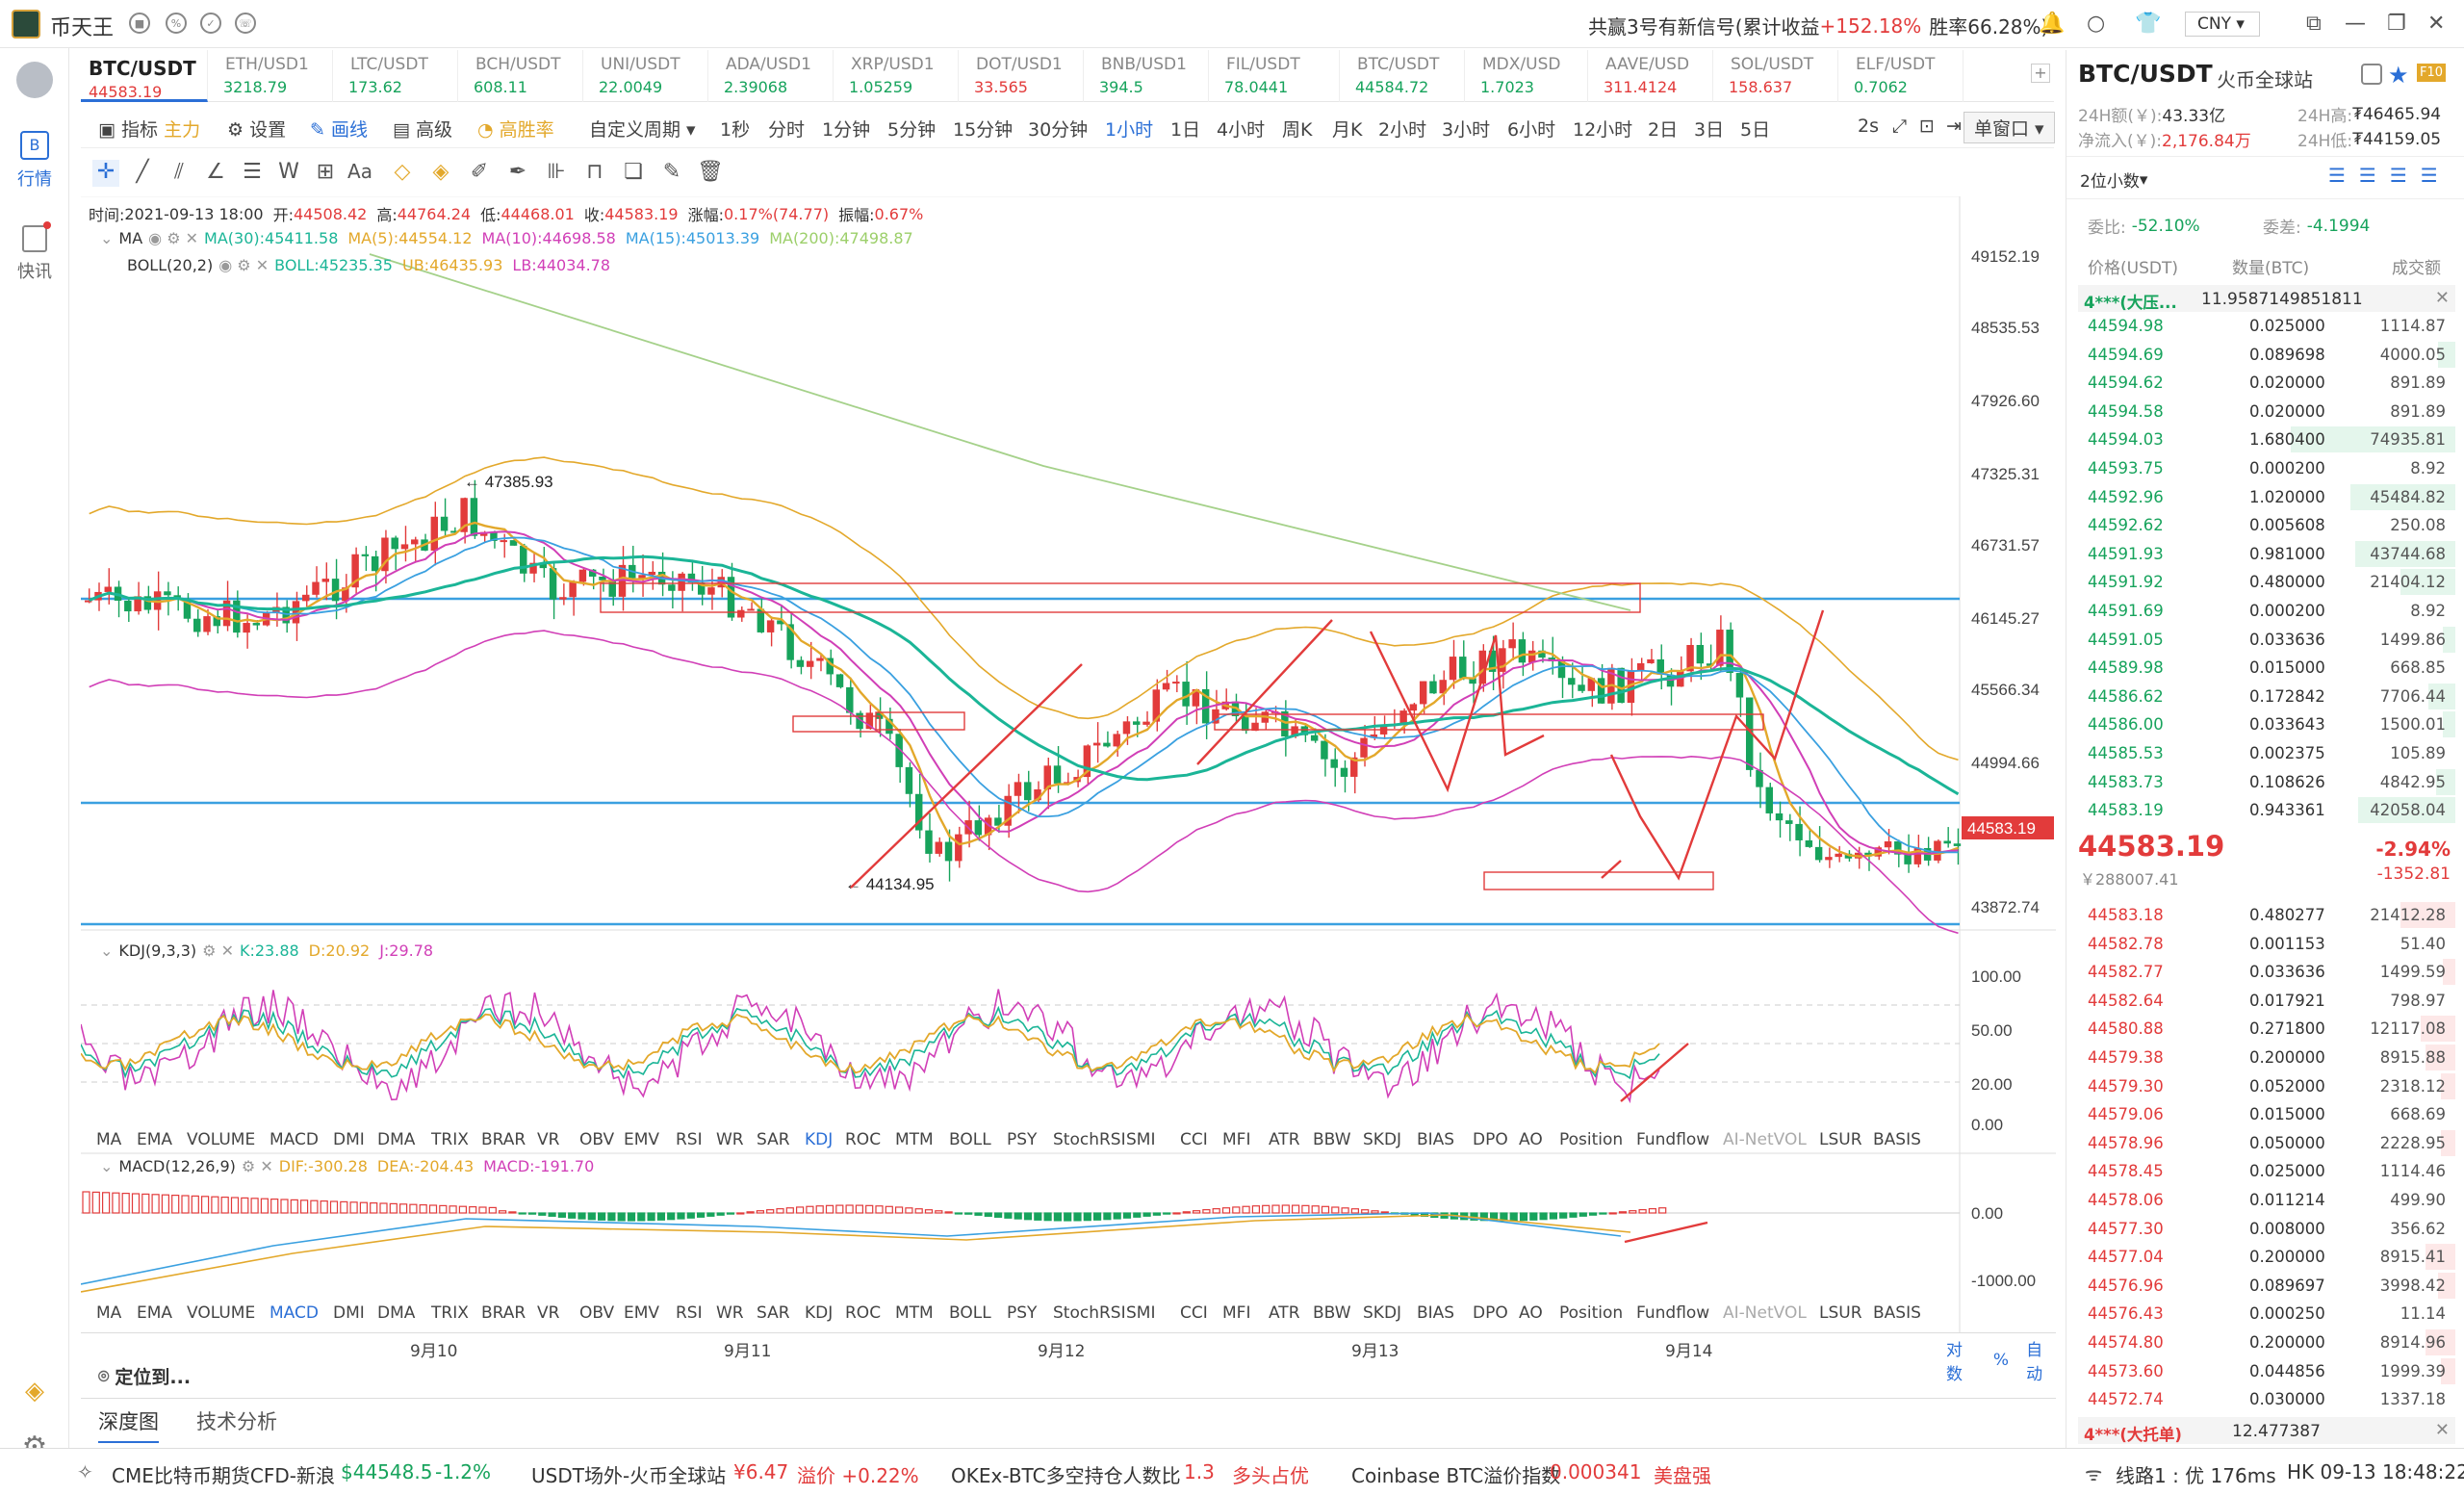  Describe the element at coordinates (139, 24) in the screenshot. I see `pin-icon: ■` at that location.